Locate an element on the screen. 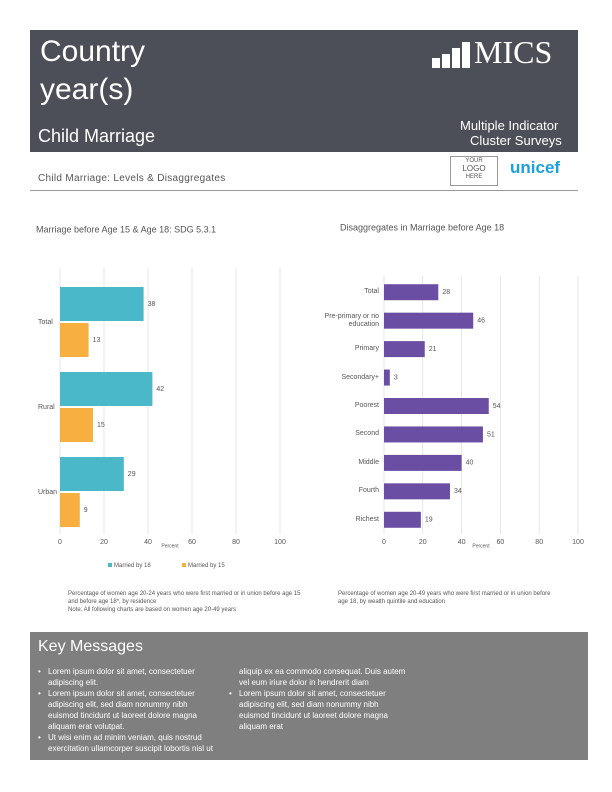 The height and width of the screenshot is (792, 612). value-label: 15 is located at coordinates (101, 425).